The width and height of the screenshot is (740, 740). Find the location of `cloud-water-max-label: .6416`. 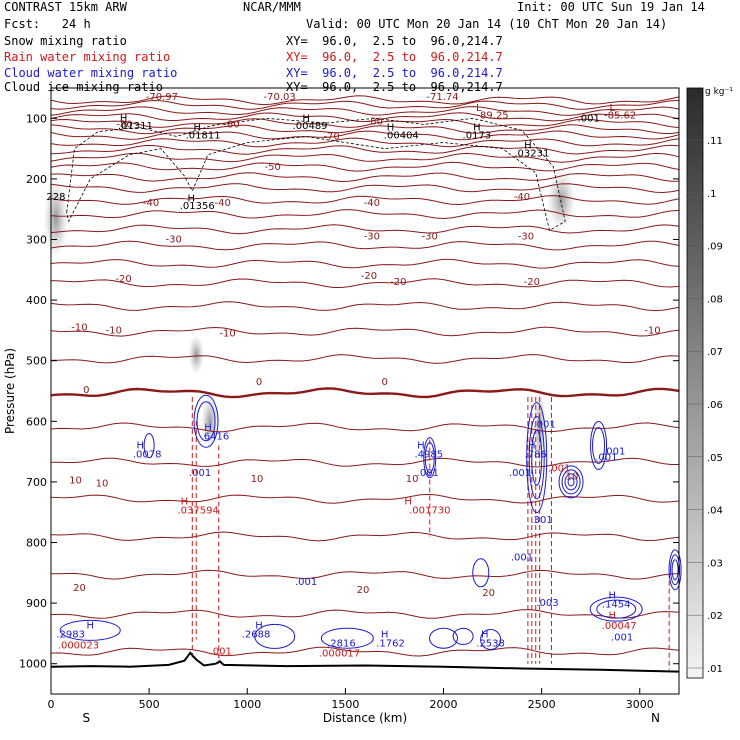

cloud-water-max-label: .6416 is located at coordinates (215, 436).